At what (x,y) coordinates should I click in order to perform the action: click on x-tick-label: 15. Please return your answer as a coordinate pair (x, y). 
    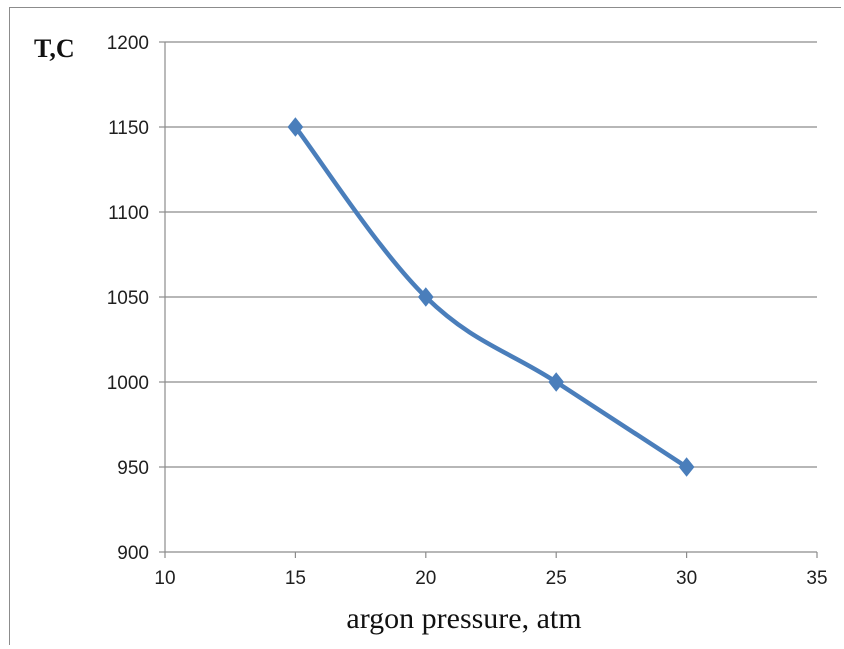
    Looking at the image, I should click on (295, 578).